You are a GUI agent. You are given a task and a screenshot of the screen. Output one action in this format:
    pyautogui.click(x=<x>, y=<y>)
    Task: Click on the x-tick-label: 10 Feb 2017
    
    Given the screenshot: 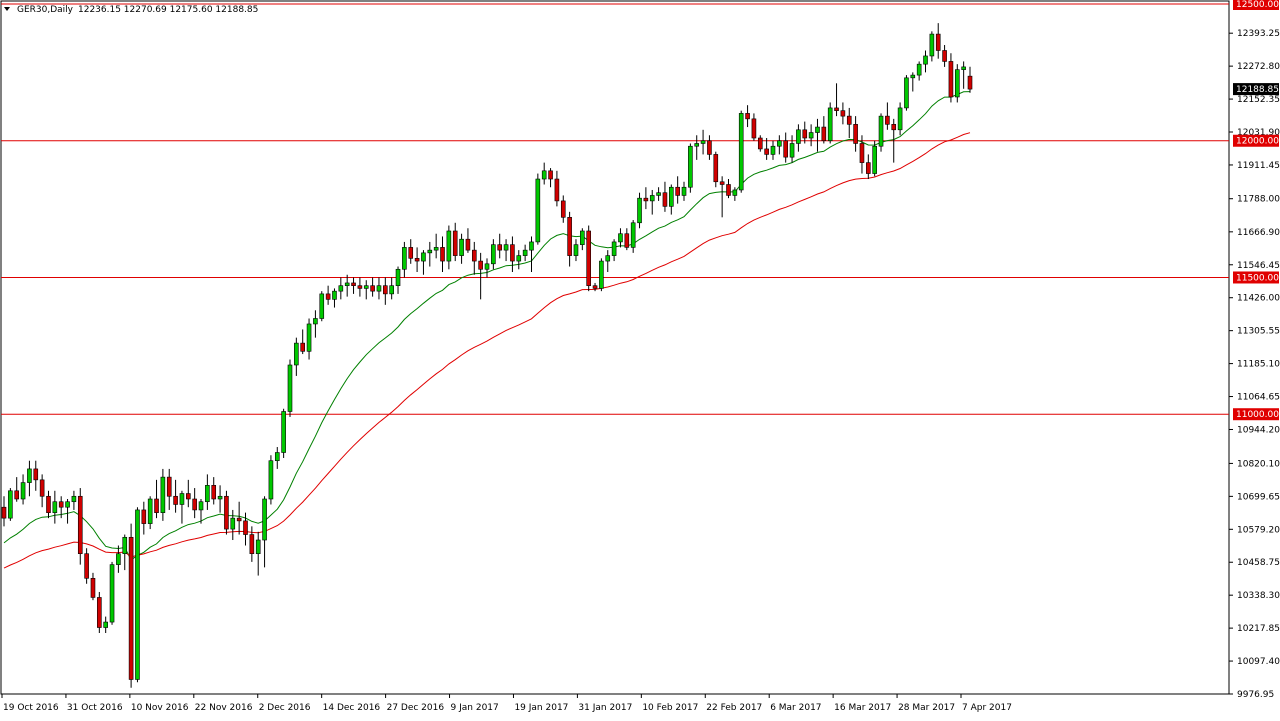 What is the action you would take?
    pyautogui.click(x=670, y=708)
    